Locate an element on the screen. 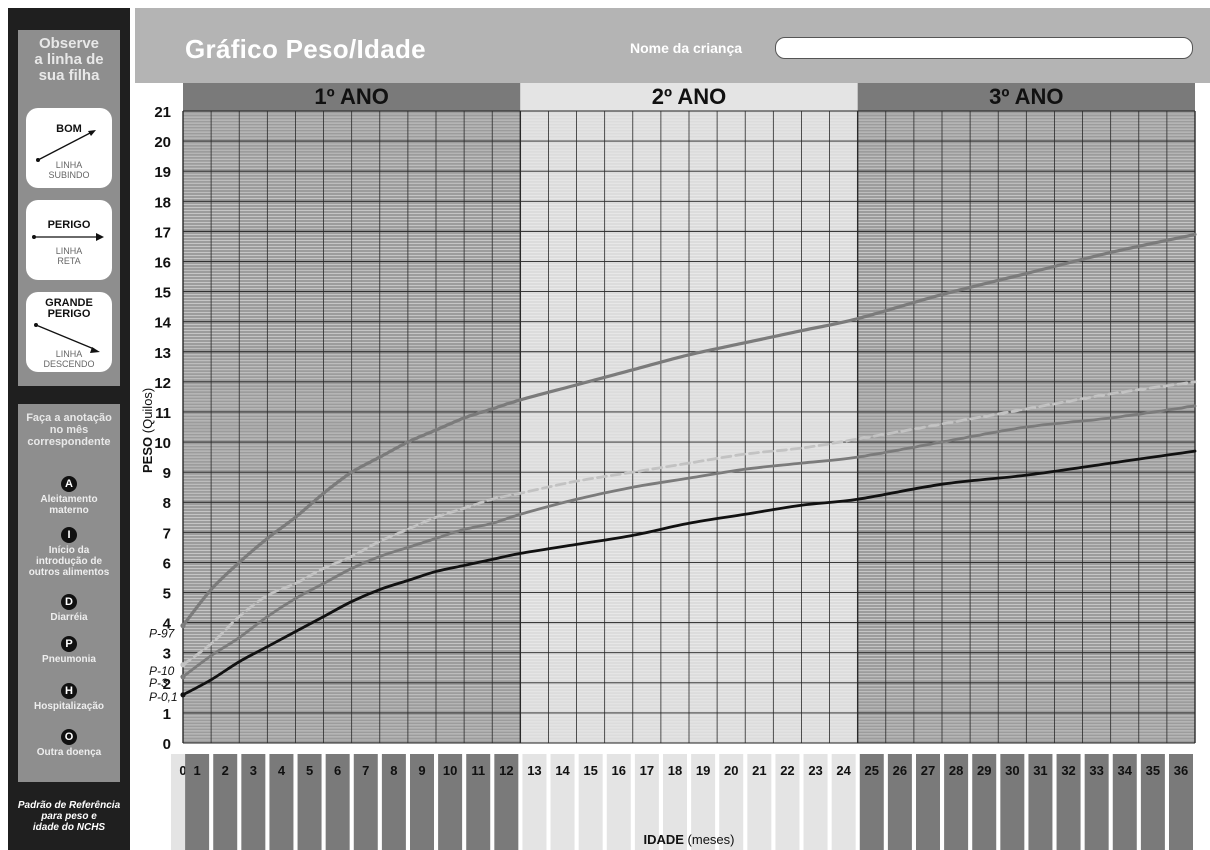  legend-hospitalization: H Hospitalização is located at coordinates (69, 696).